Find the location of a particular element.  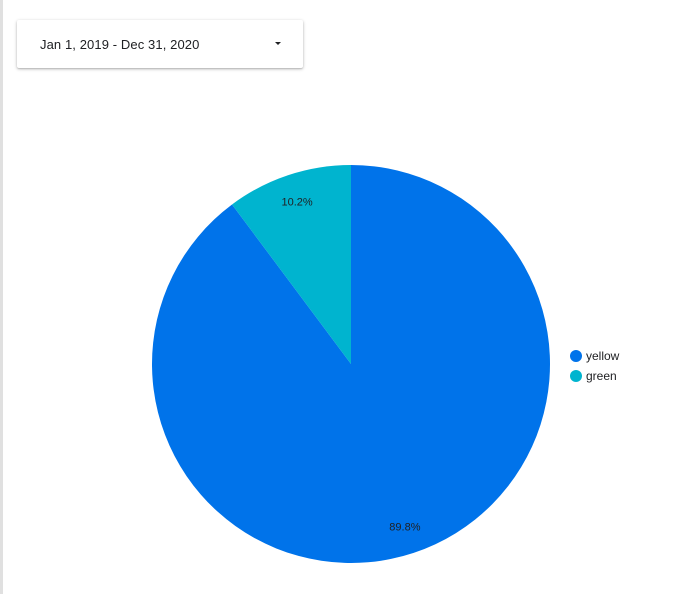

slice-label-green: 10.2% is located at coordinates (296, 203).